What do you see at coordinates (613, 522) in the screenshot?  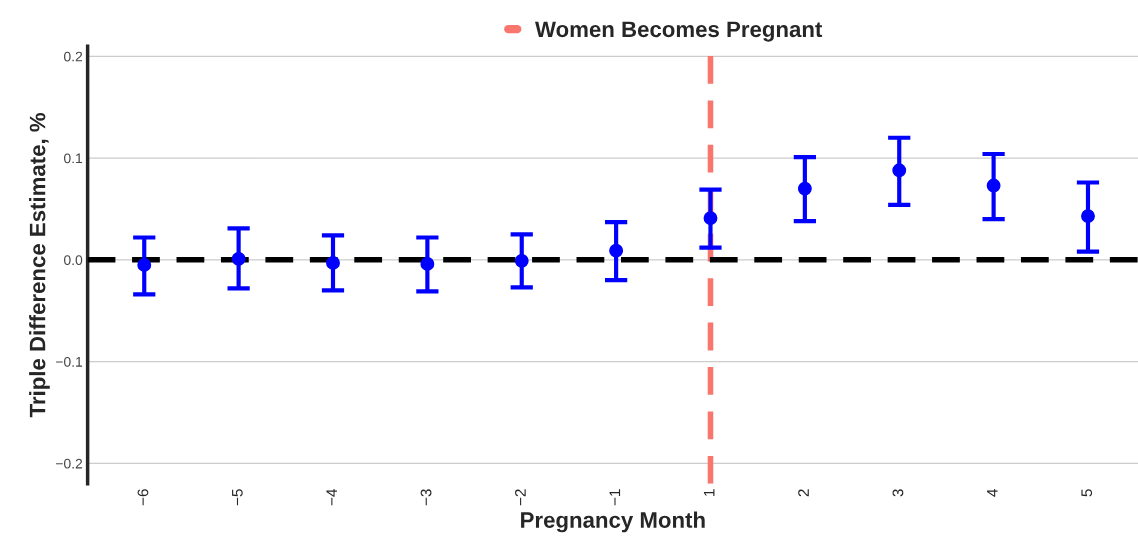 I see `x-axis-title: Pregnancy Month` at bounding box center [613, 522].